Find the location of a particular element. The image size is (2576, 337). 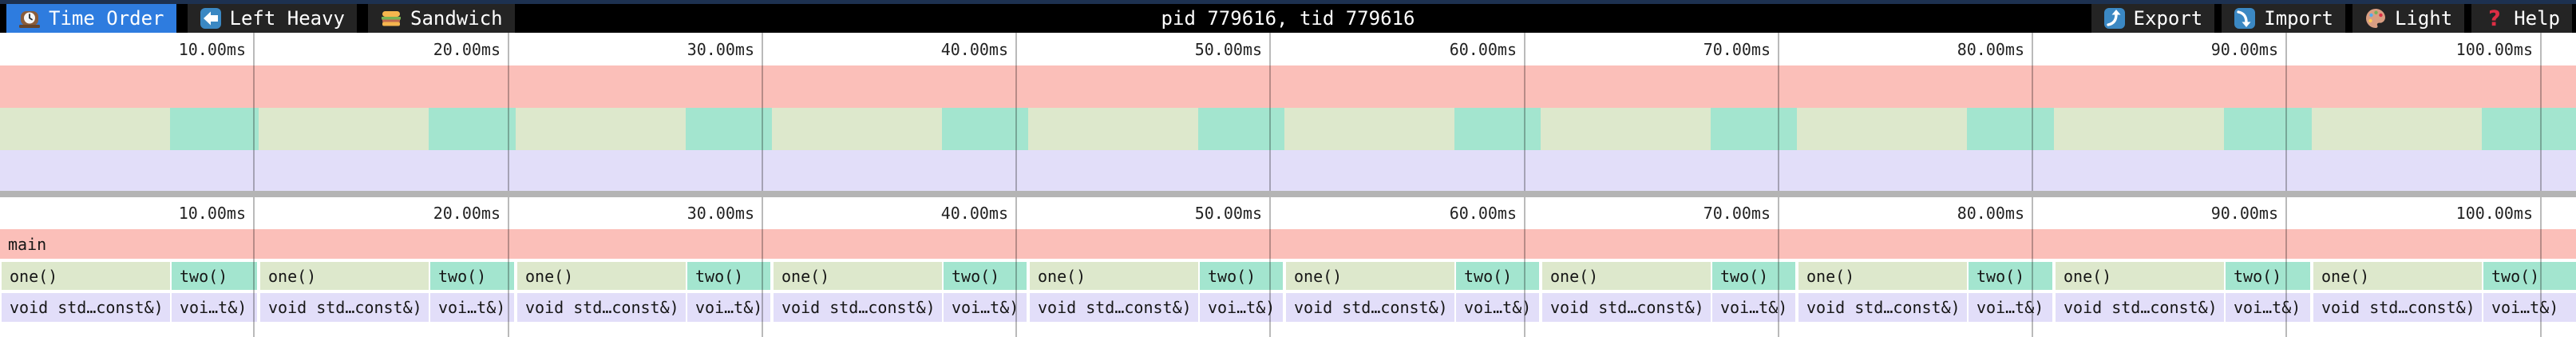

toolbar-actions: Export Import Light? Help is located at coordinates (2331, 18).